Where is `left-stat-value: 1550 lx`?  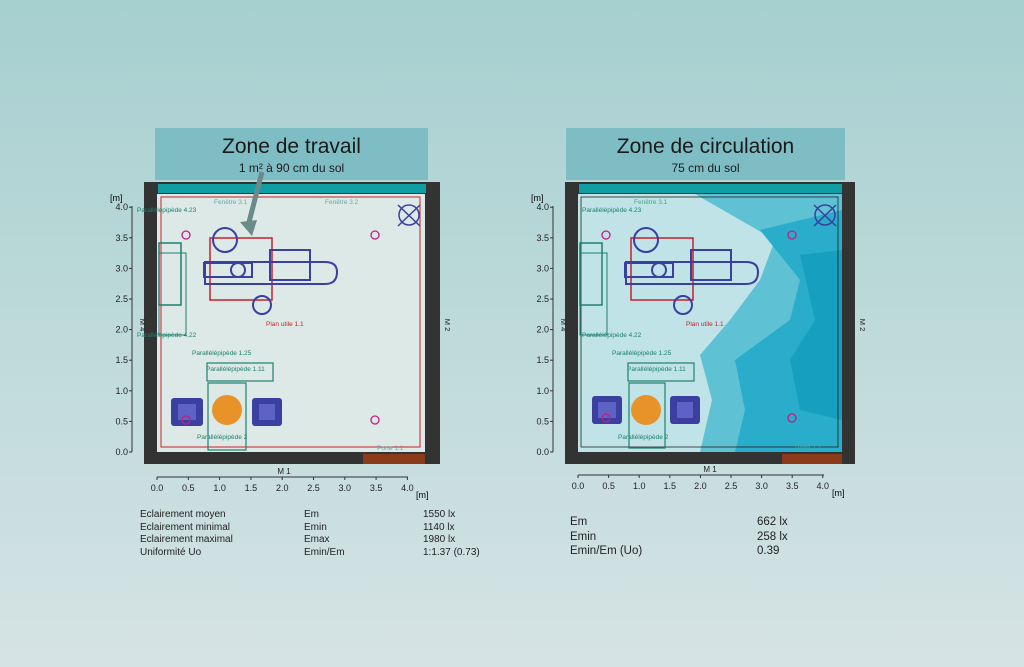
left-stat-value: 1550 lx is located at coordinates (439, 514).